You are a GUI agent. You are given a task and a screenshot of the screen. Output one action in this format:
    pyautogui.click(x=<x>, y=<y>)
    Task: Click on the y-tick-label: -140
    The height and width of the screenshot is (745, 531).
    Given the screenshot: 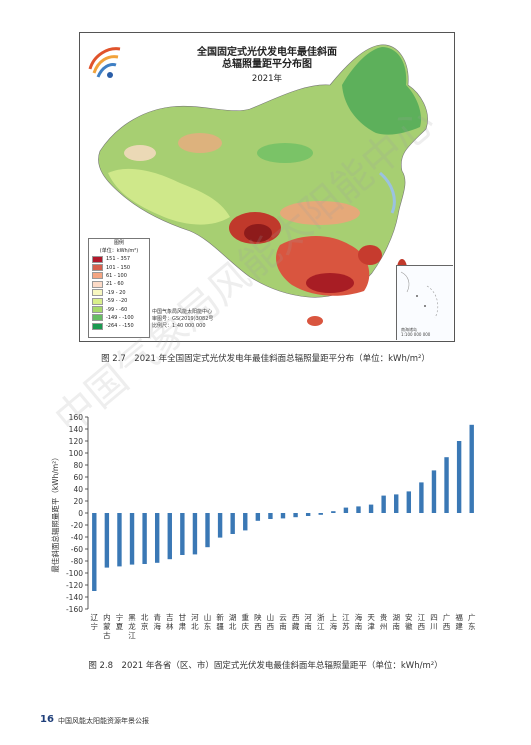 What is the action you would take?
    pyautogui.click(x=74, y=597)
    